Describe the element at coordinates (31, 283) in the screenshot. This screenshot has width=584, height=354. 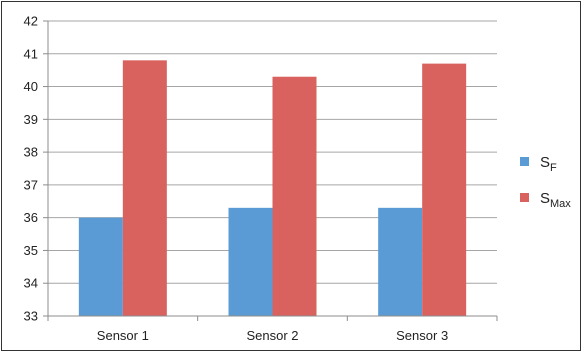
I see `y-tick-label: 34` at that location.